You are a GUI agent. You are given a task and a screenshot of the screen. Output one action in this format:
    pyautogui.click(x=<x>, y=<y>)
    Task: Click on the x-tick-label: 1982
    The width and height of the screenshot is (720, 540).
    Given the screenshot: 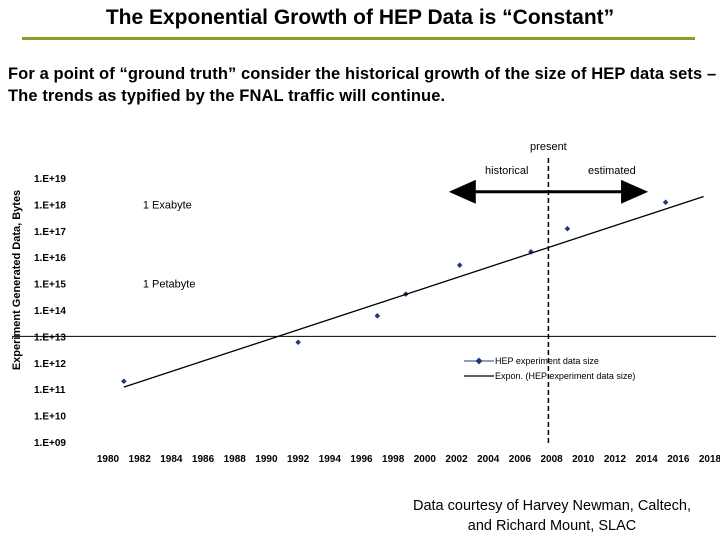 What is the action you would take?
    pyautogui.click(x=140, y=459)
    